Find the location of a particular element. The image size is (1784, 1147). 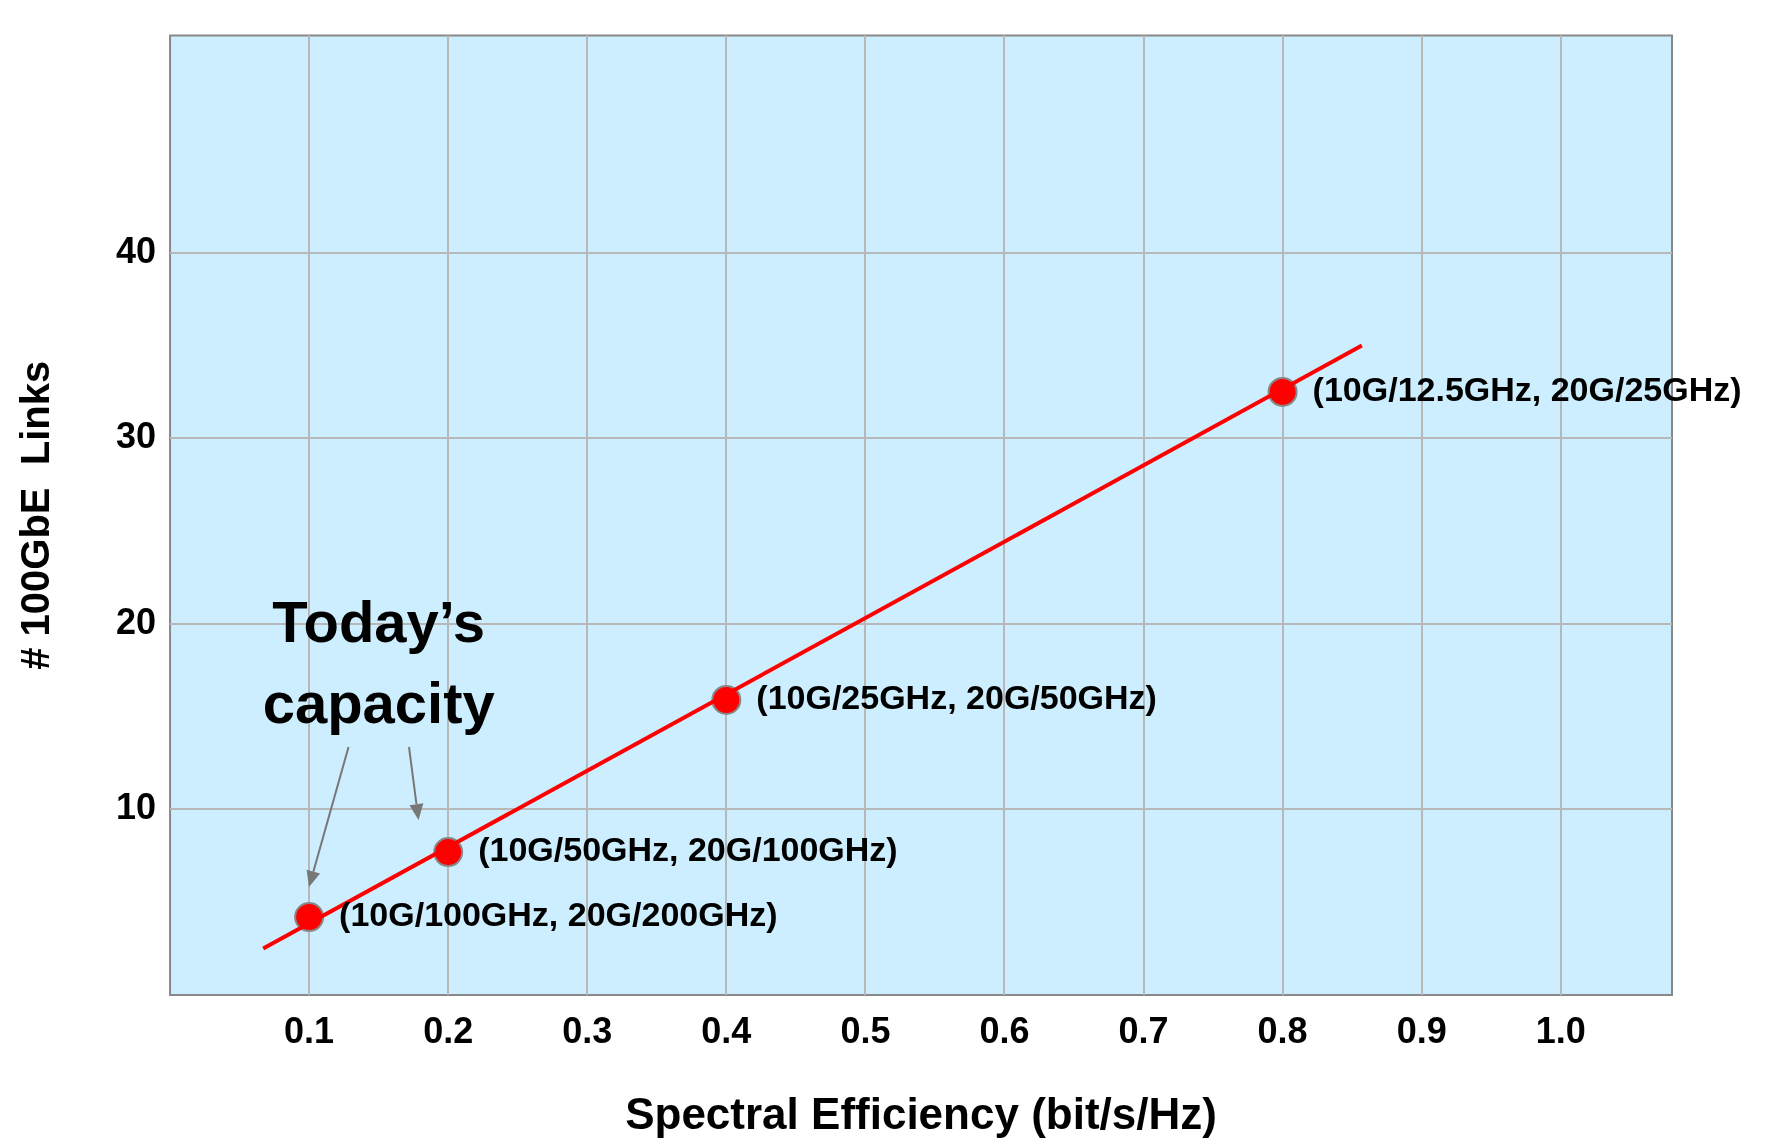

y-tick-label: 20 is located at coordinates (136, 621).